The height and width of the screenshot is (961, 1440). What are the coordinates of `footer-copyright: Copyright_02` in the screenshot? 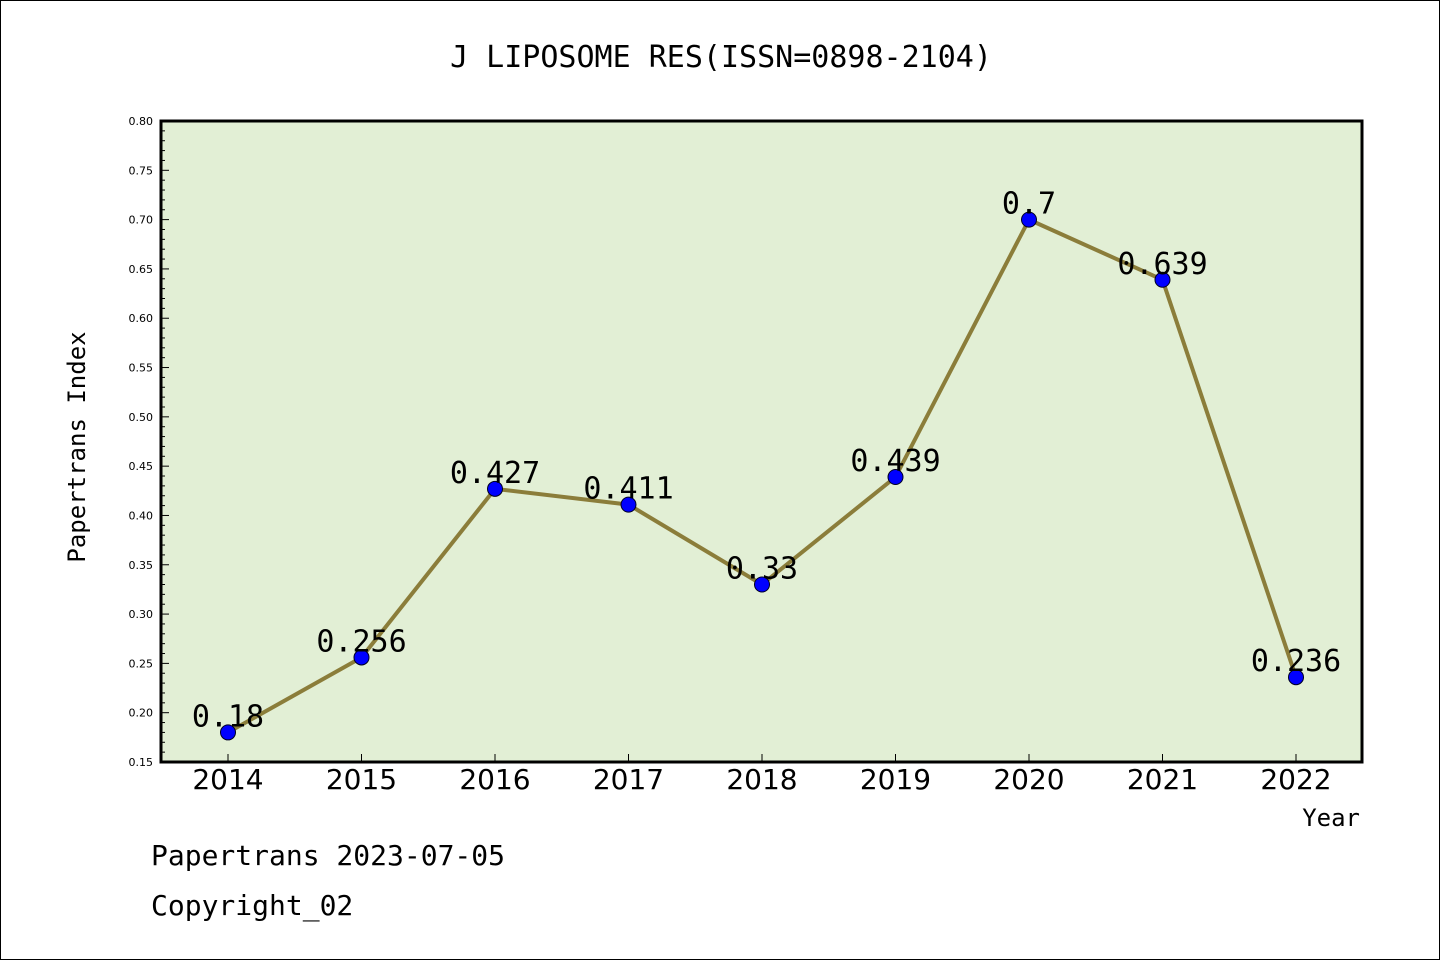 It's located at (252, 906).